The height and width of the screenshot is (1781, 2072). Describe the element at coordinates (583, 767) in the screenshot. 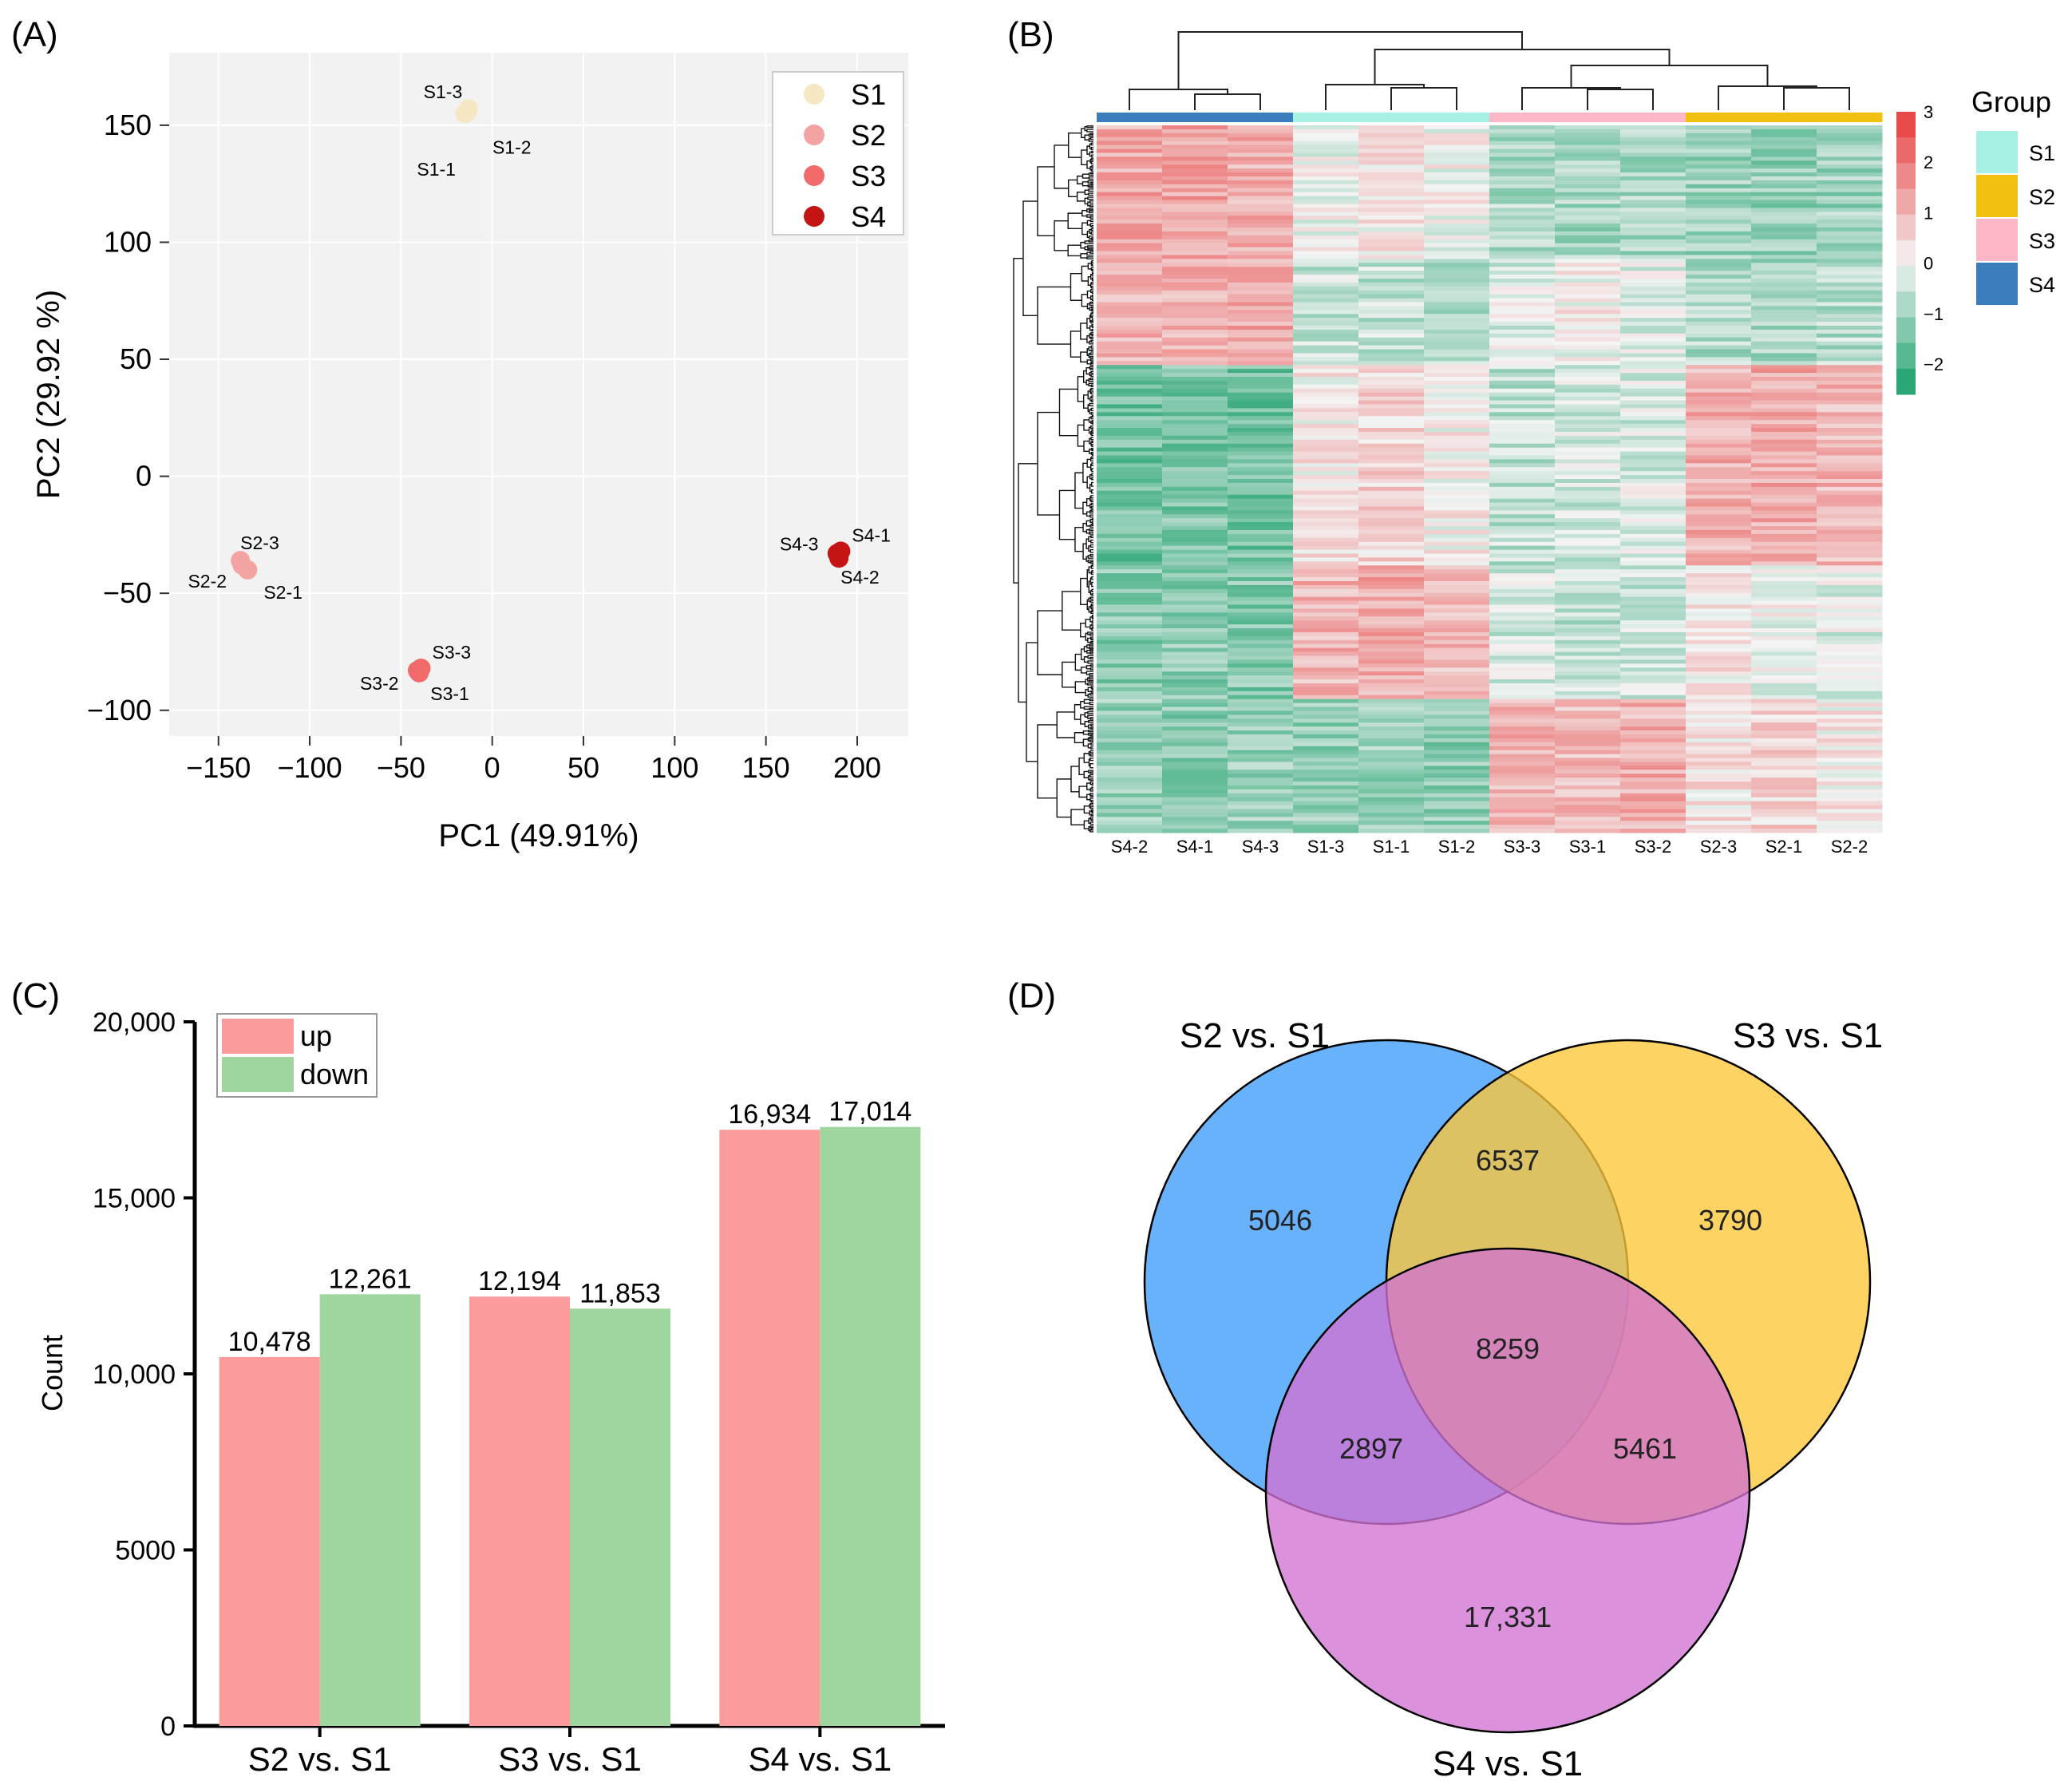

I see `pca-x-tick-label: 50` at that location.